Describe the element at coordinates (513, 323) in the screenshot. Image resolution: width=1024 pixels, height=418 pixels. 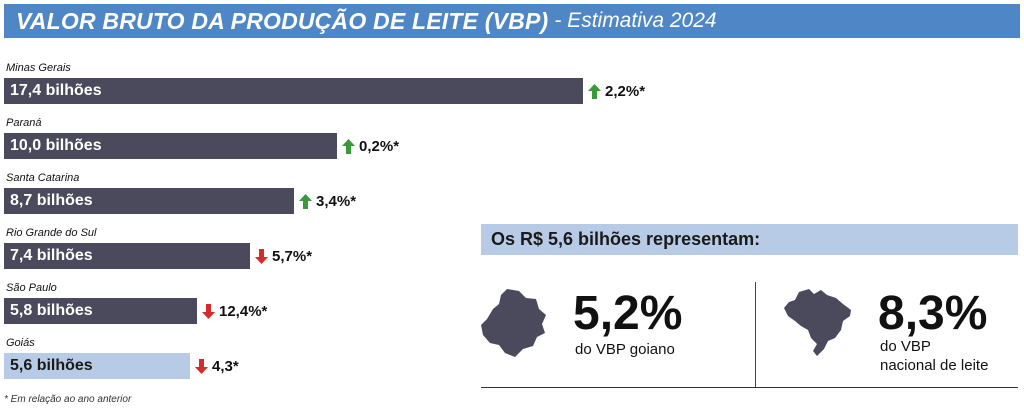
I see `goias-map-icon` at that location.